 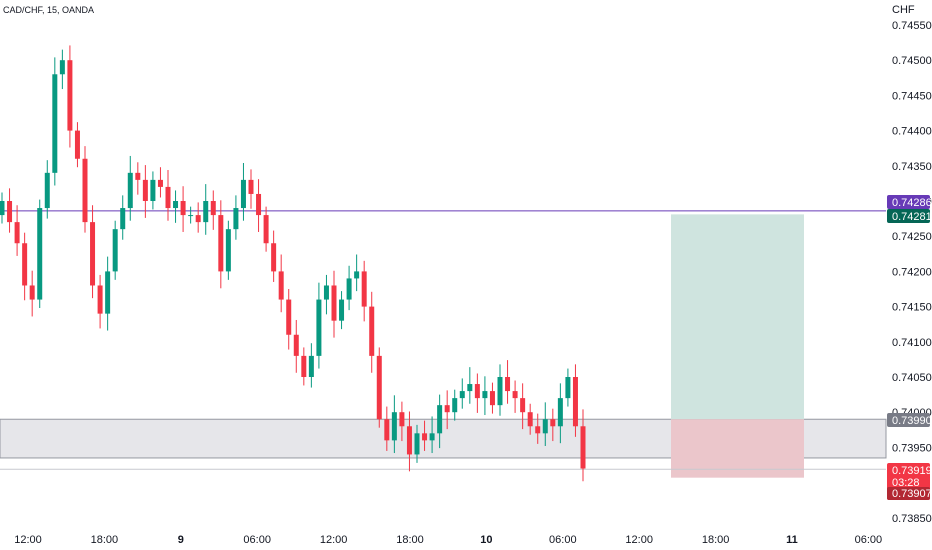 I want to click on resistance-badge: 0.74286, so click(x=909, y=202).